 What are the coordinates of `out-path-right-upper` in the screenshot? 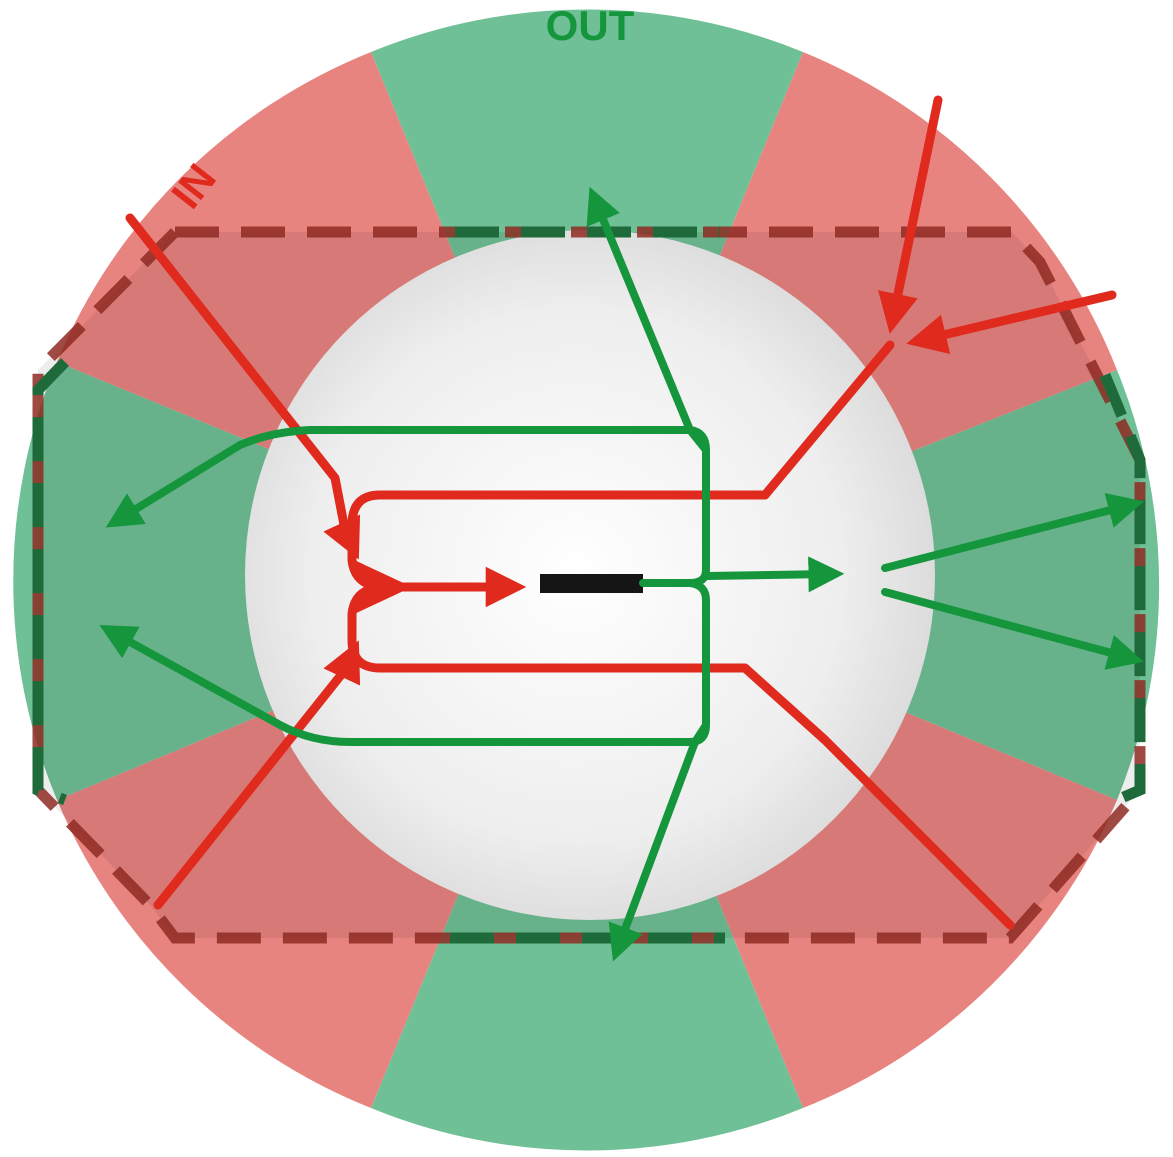 It's located at (1012, 532).